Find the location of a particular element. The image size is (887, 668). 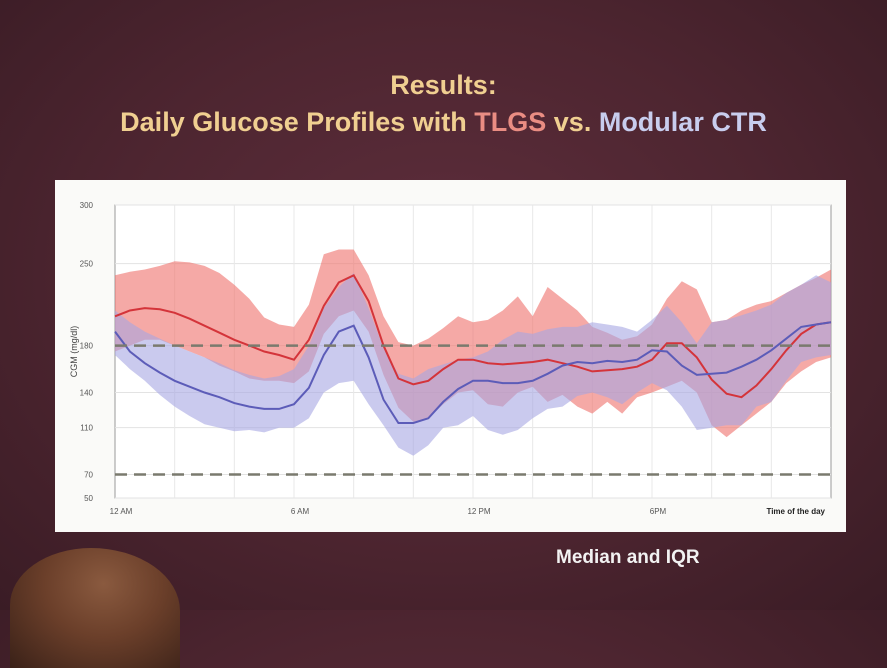

y-tick-label: 180 is located at coordinates (87, 346).